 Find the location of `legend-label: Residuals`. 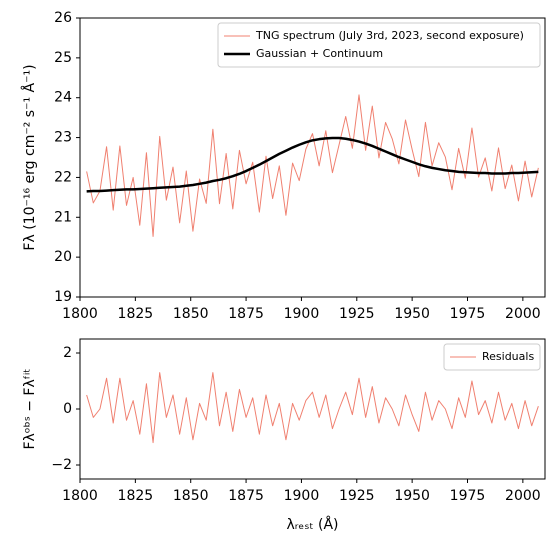

legend-label: Residuals is located at coordinates (508, 356).